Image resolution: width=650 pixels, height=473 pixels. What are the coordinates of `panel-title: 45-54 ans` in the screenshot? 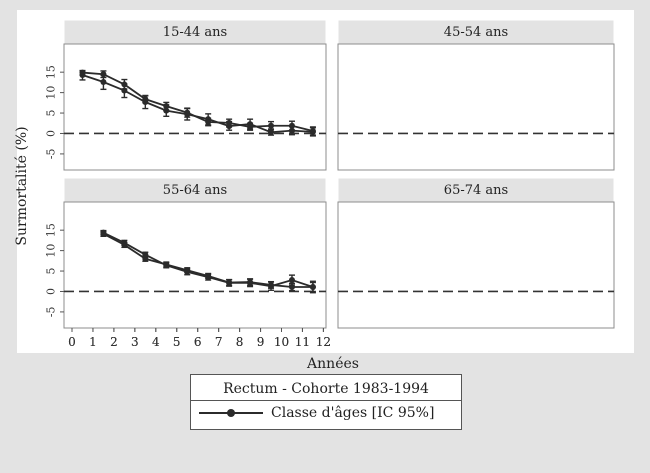 It's located at (476, 32).